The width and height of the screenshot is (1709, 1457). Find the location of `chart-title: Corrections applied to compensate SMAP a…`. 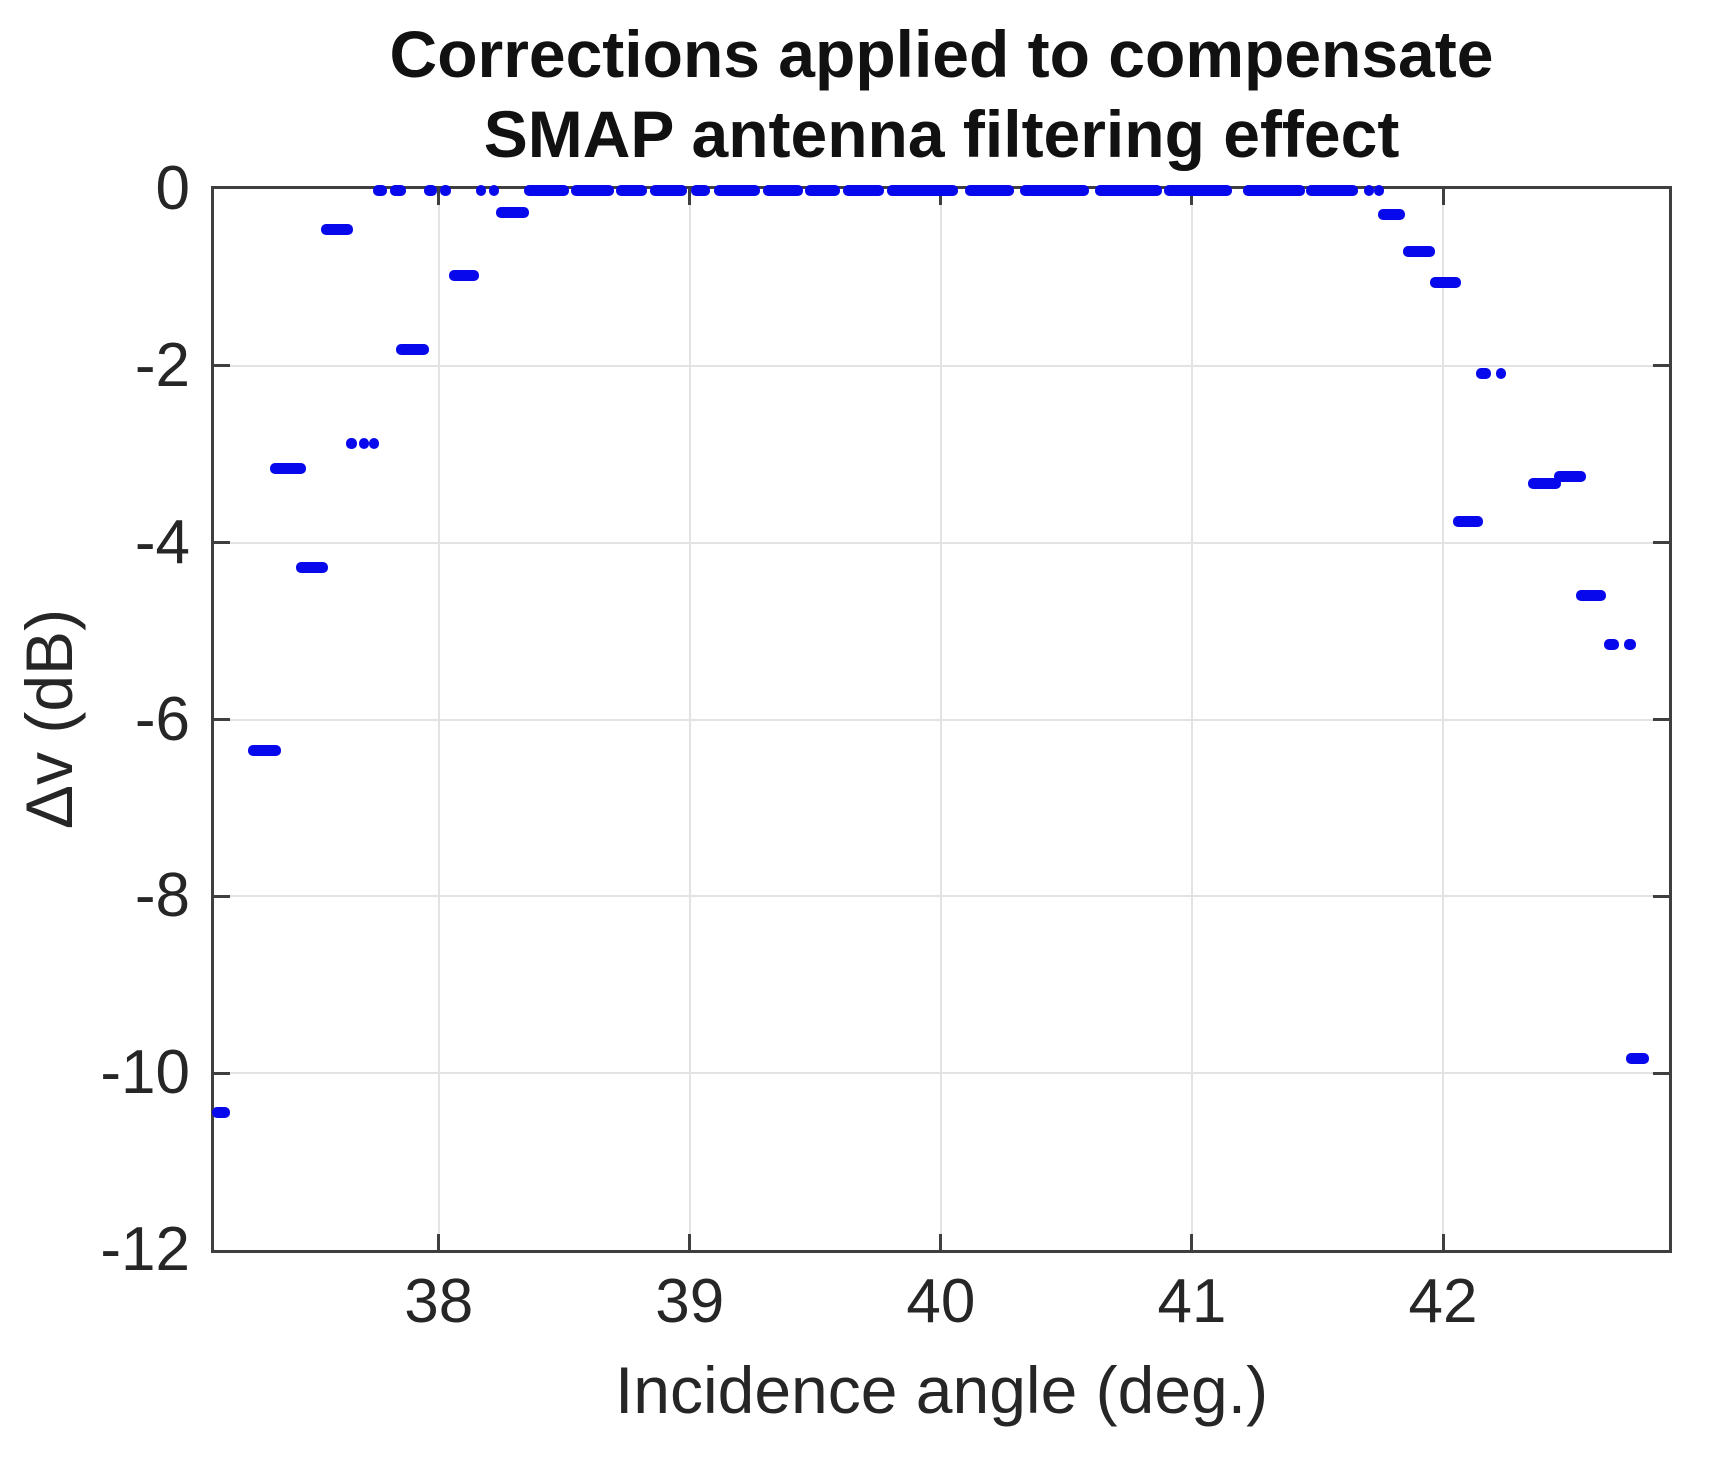

chart-title: Corrections applied to compensate SMAP a… is located at coordinates (941, 94).